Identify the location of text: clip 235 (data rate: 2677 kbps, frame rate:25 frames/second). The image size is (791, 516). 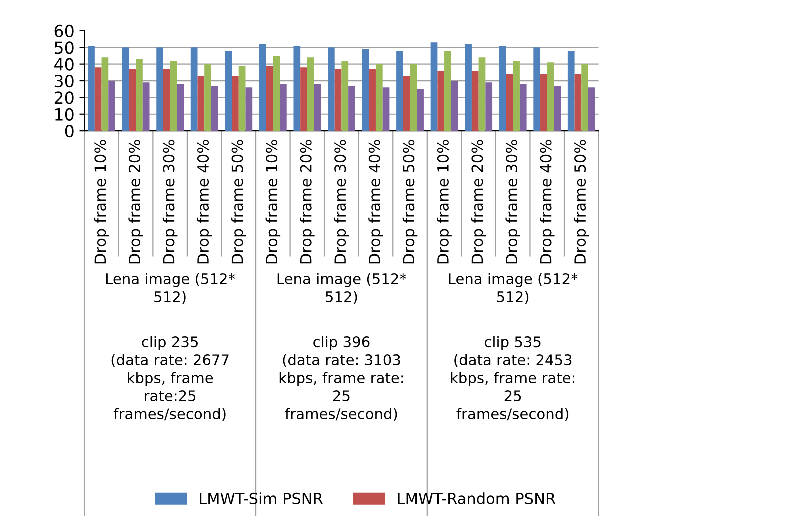
(170, 379).